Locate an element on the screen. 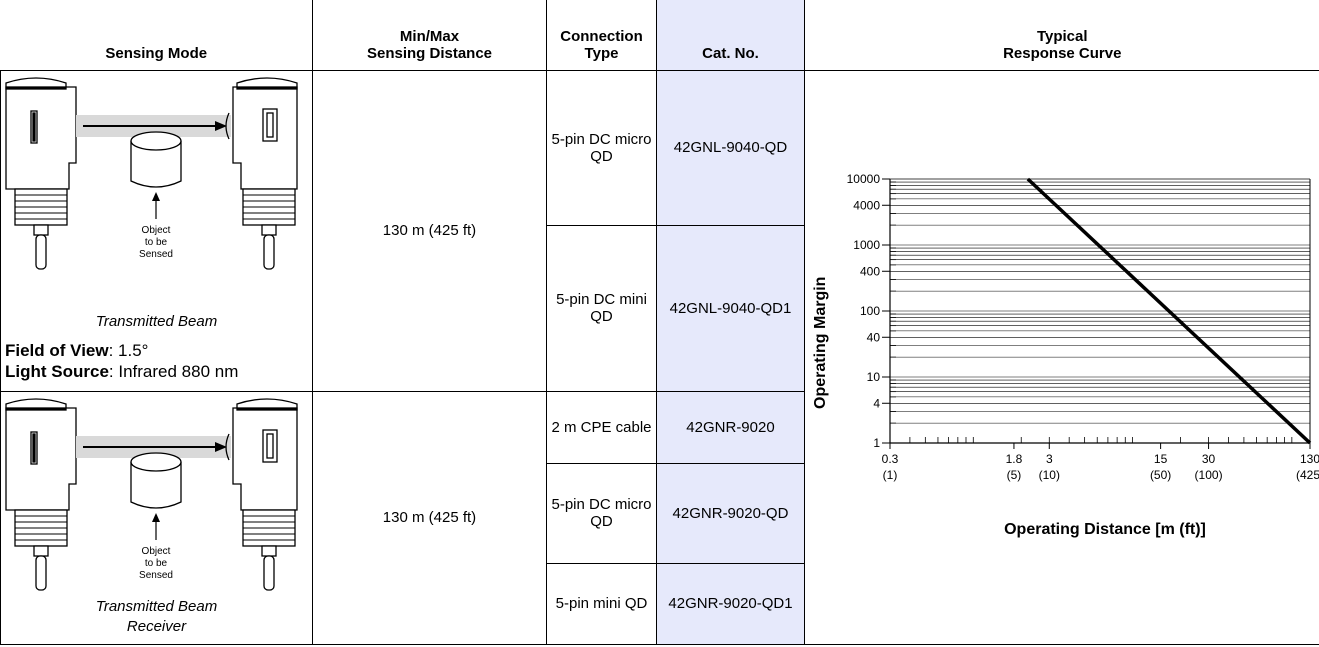 Image resolution: width=1319 pixels, height=647 pixels. group2-connection-3: 5-pin mini QD is located at coordinates (602, 604).